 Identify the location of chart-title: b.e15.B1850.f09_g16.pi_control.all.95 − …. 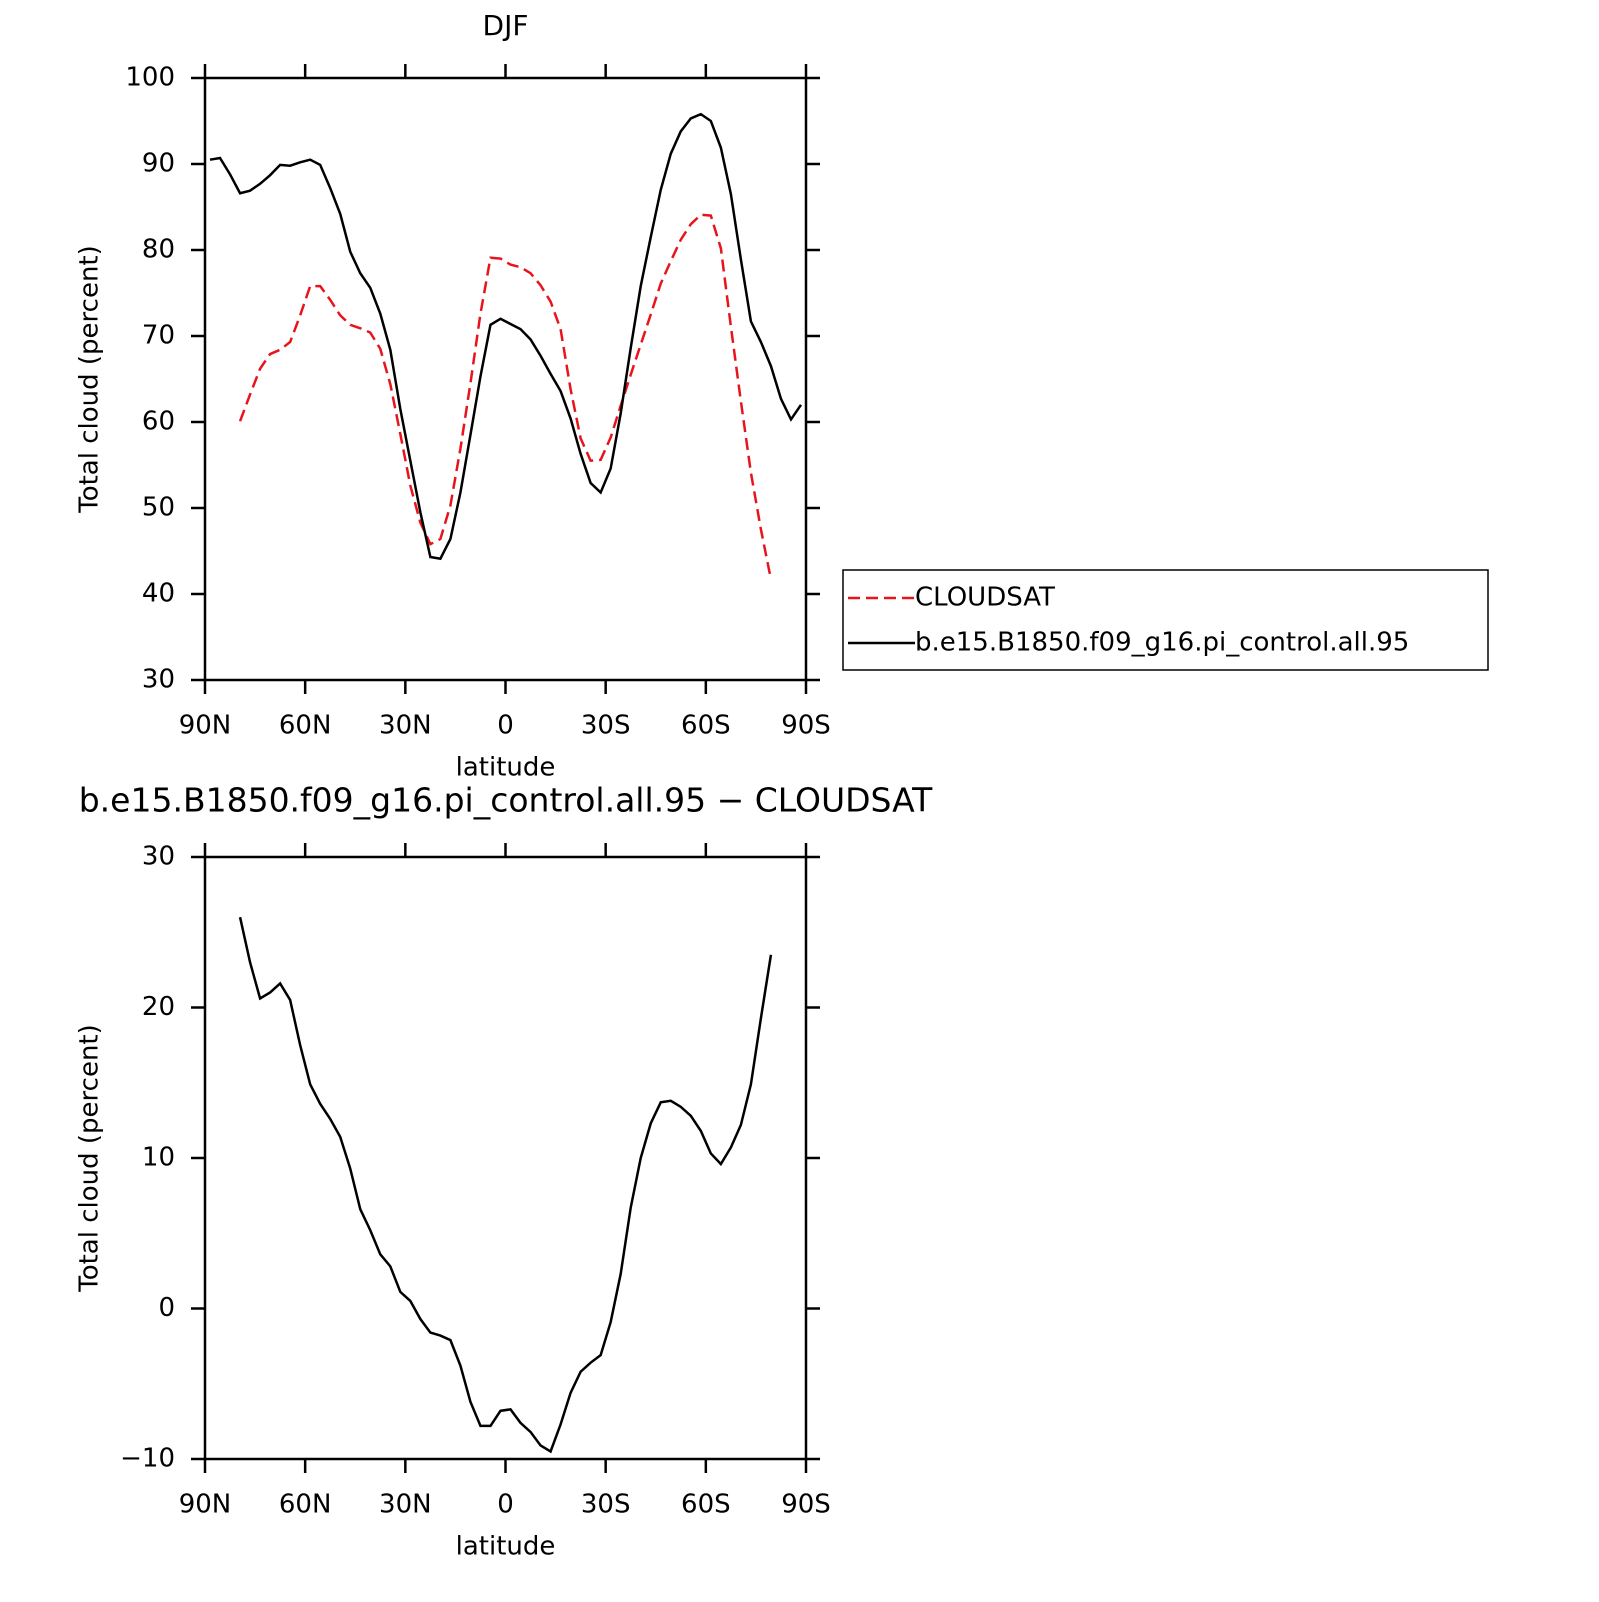
(506, 800).